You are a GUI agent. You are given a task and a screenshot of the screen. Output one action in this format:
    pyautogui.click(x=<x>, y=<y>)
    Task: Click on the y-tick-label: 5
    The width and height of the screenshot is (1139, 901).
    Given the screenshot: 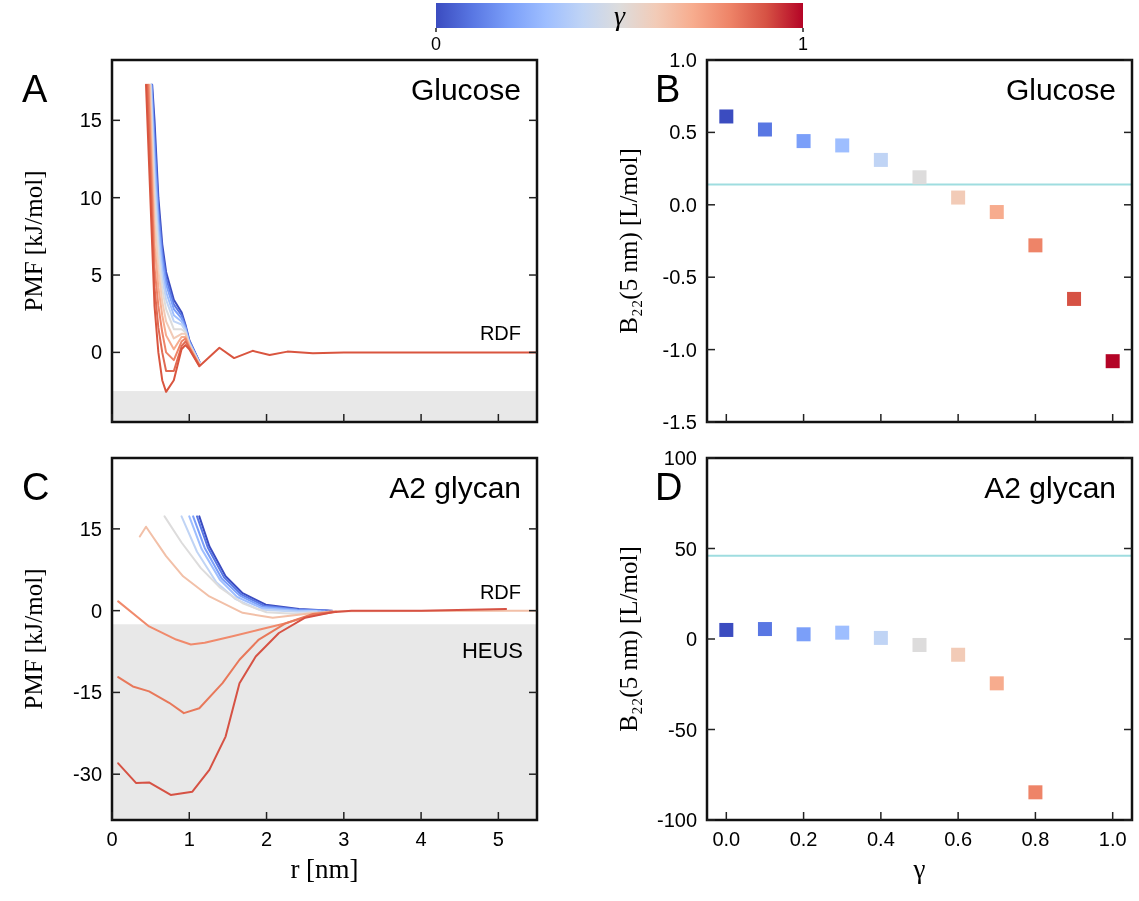 What is the action you would take?
    pyautogui.click(x=96, y=275)
    